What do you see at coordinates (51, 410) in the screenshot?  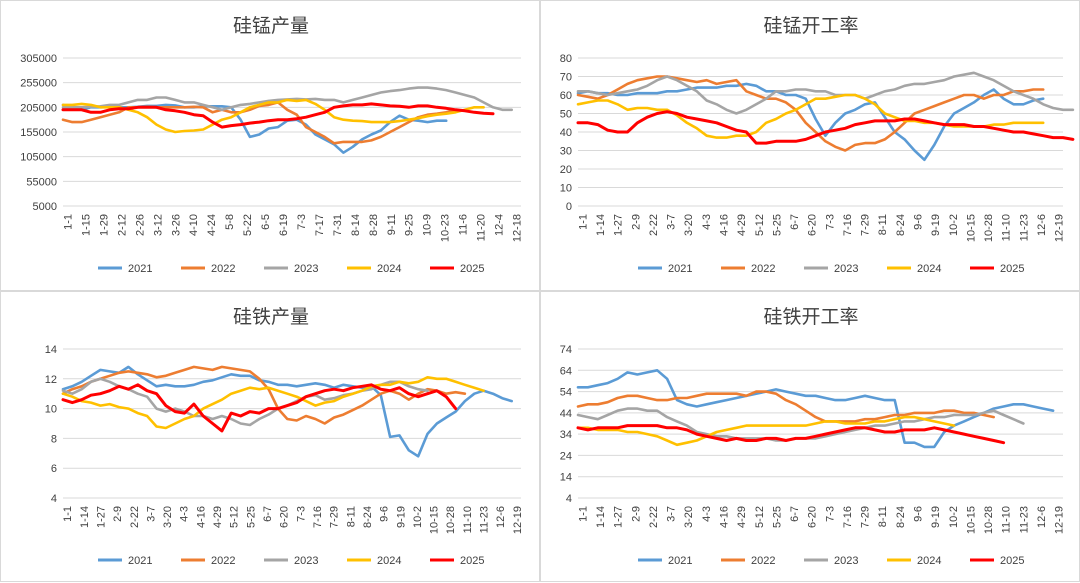 I see `y-tick-label: 10` at bounding box center [51, 410].